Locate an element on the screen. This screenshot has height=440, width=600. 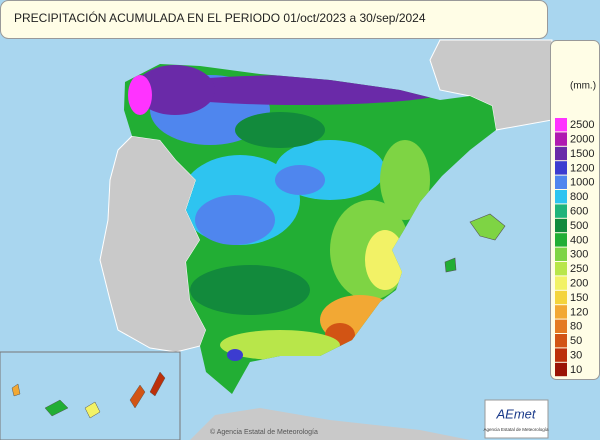
legend-label: 30 is located at coordinates (576, 356).